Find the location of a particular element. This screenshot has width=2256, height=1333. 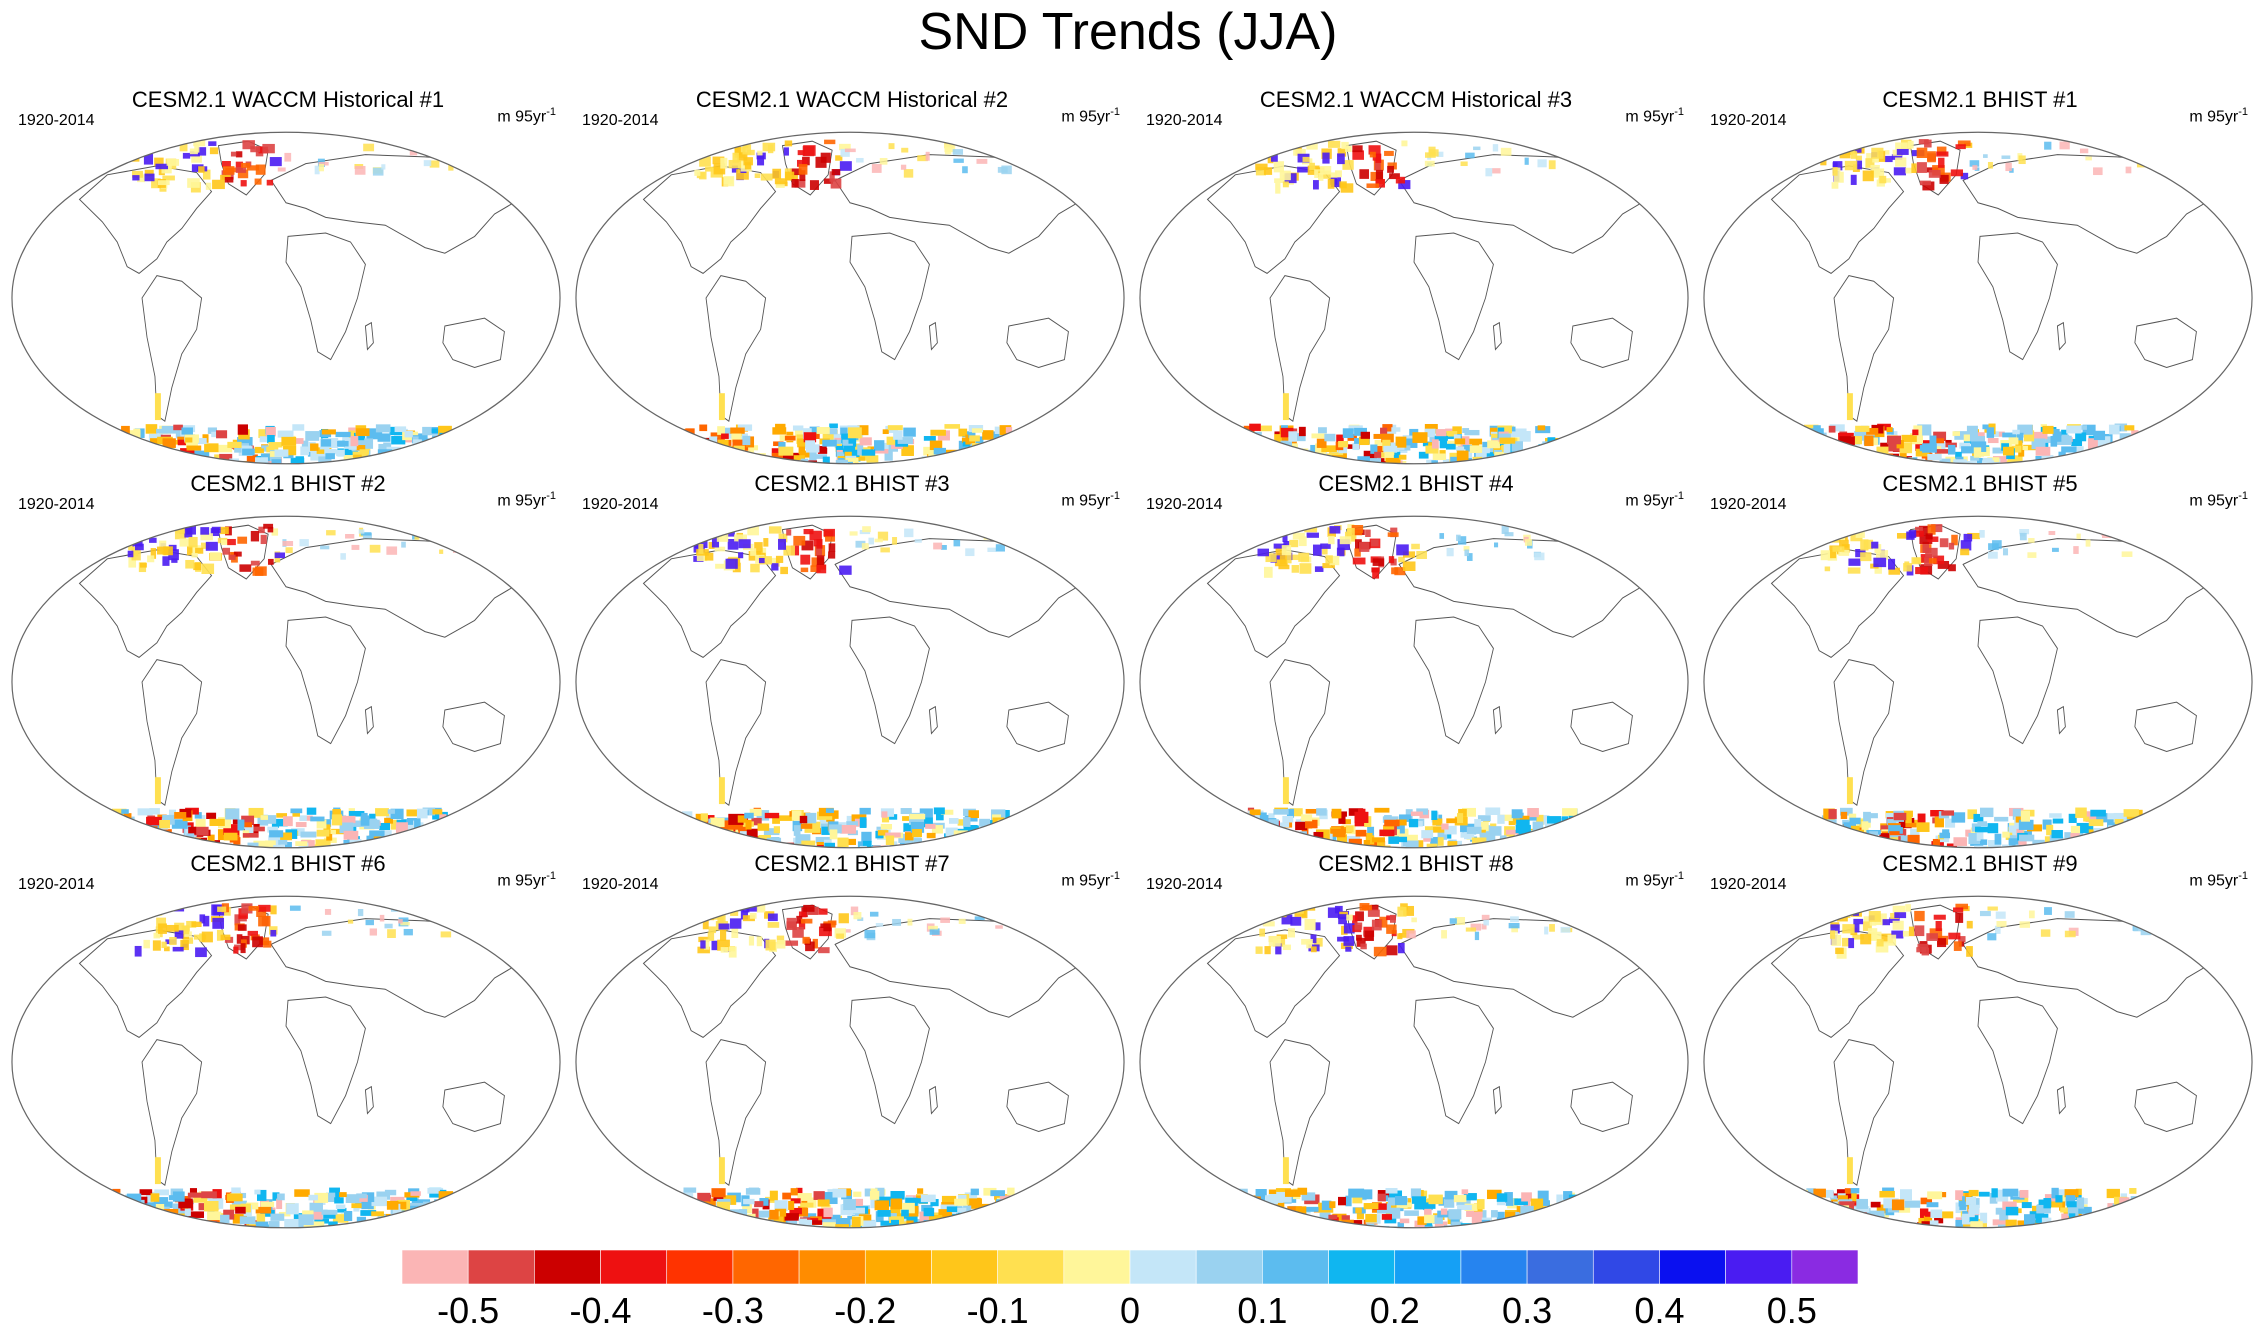

colorbar-tick-label: 0.3 is located at coordinates (1527, 1310).